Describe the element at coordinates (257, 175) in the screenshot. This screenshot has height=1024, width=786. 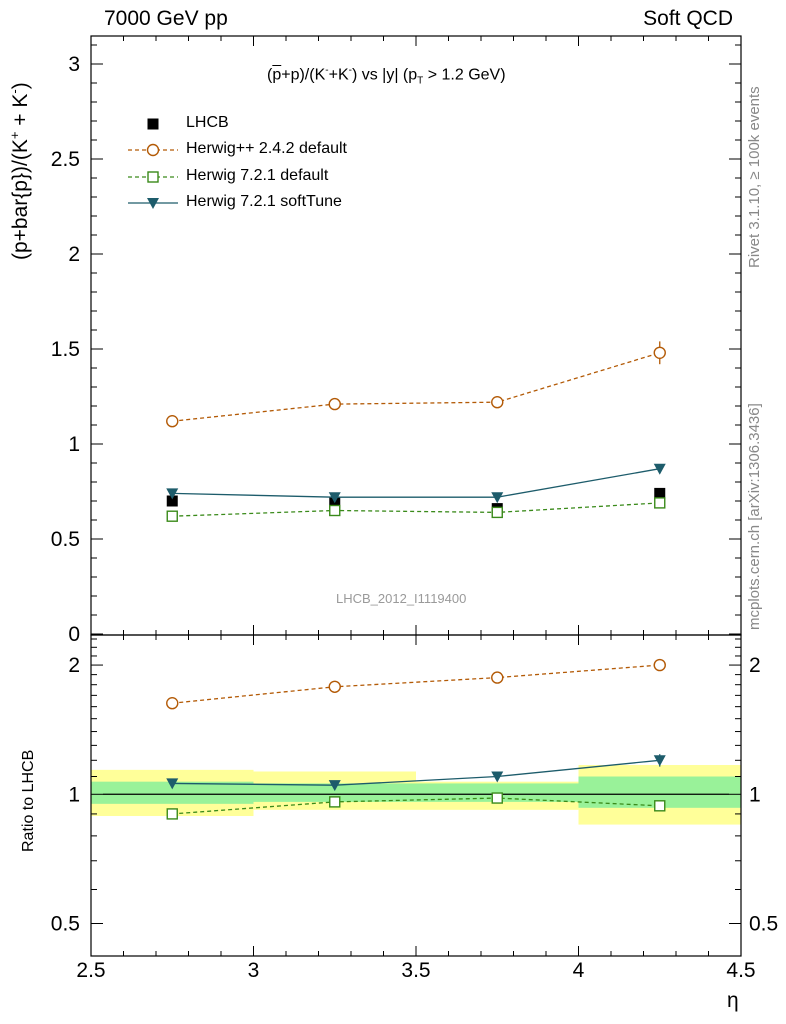
I see `legend-label-herwig-default: Herwig 7.2.1 default` at that location.